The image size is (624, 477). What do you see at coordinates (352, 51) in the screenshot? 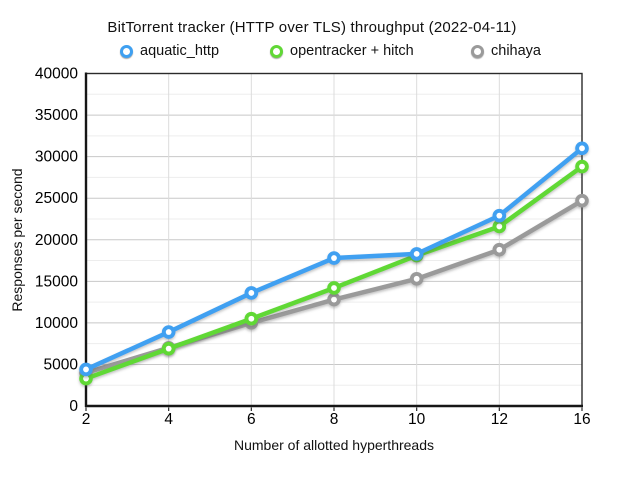
I see `legend-label: opentracker + hitch` at bounding box center [352, 51].